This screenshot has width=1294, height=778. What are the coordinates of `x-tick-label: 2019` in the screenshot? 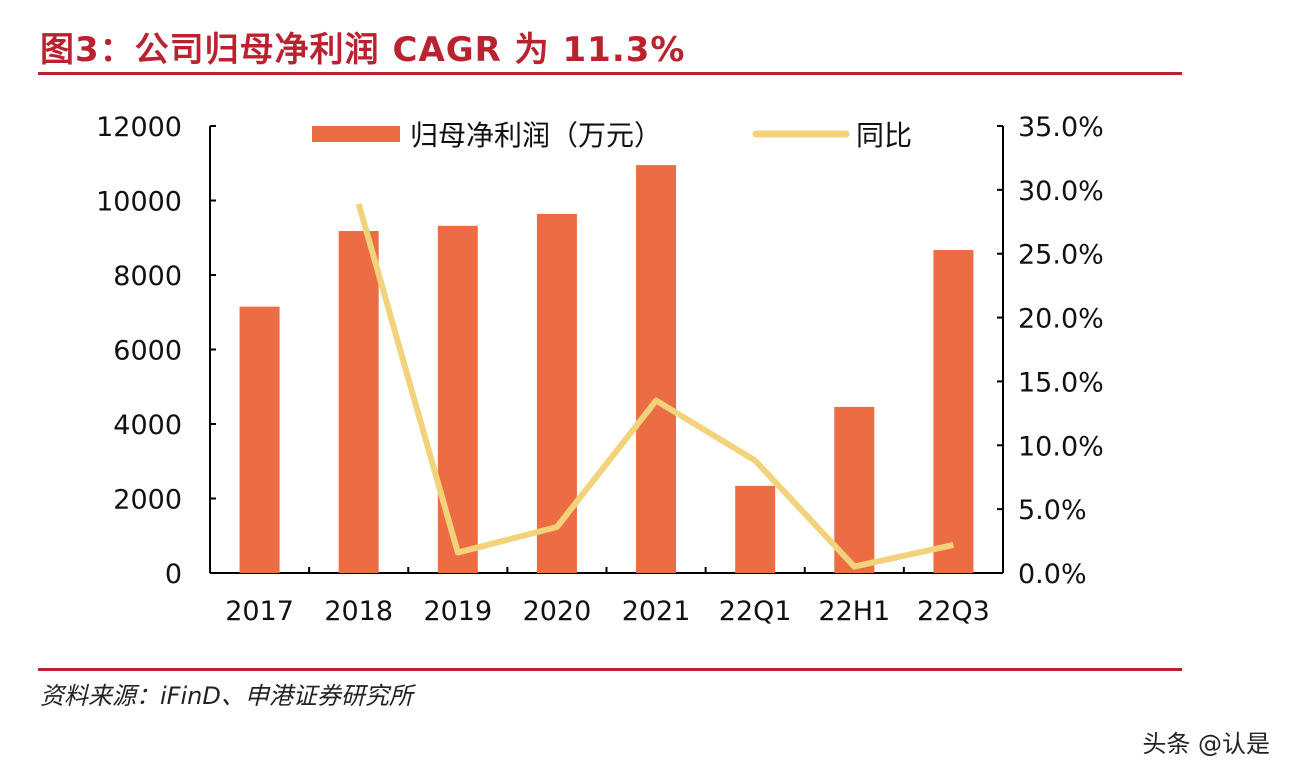 It's located at (457, 611).